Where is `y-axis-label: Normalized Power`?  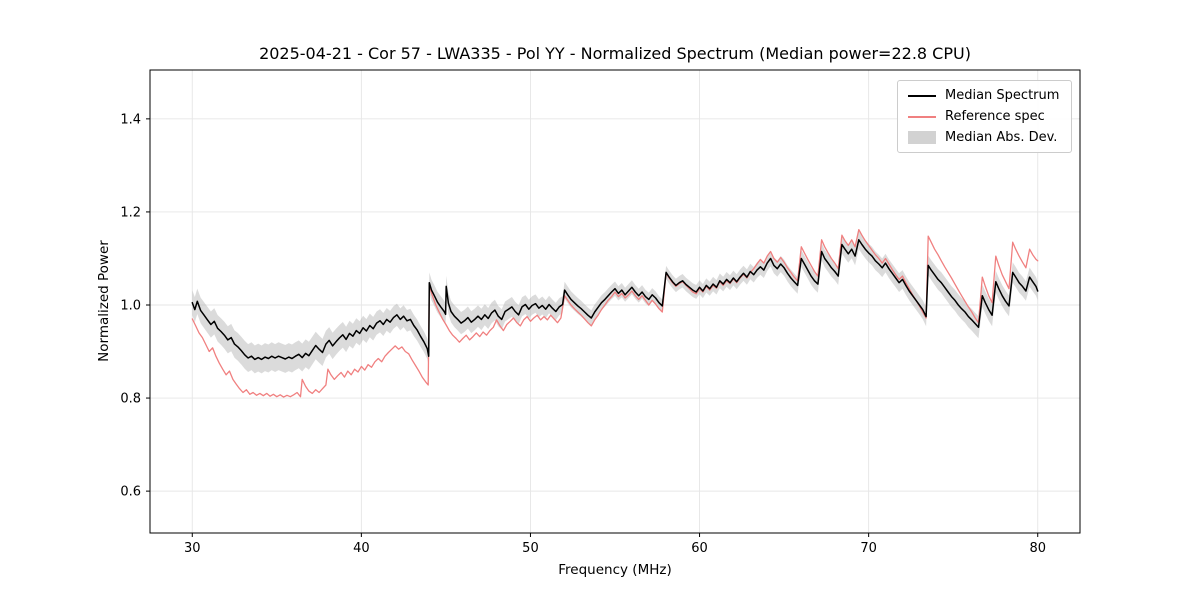 y-axis-label: Normalized Power is located at coordinates (104, 301).